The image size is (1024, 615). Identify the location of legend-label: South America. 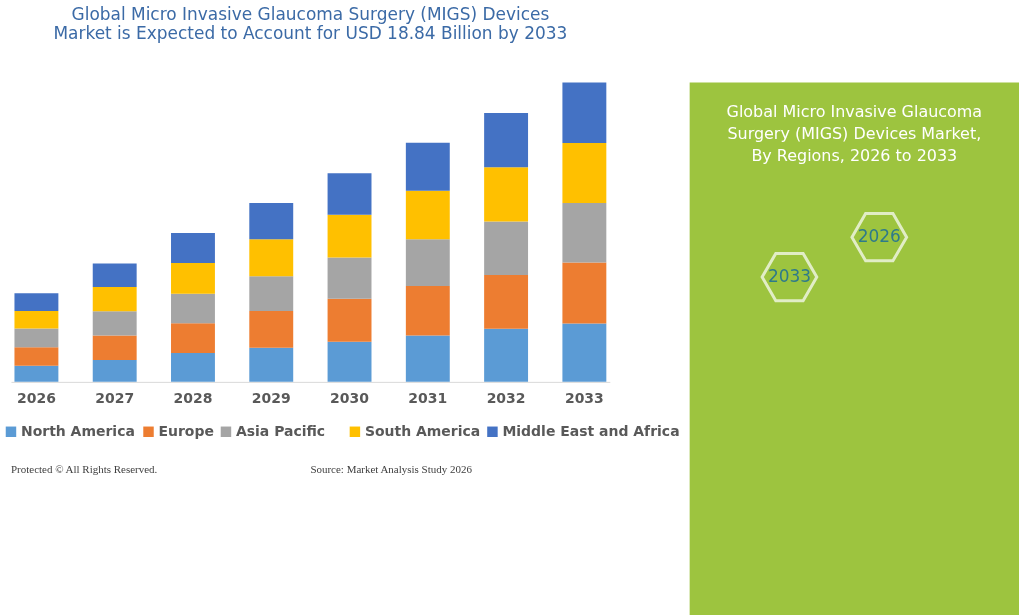
(422, 430).